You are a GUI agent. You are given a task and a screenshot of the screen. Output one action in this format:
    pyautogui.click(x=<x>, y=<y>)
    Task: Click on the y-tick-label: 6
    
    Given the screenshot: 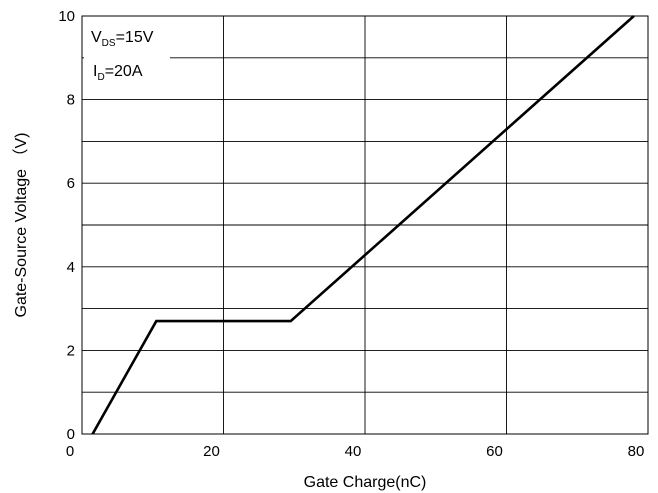 What is the action you would take?
    pyautogui.click(x=71, y=183)
    